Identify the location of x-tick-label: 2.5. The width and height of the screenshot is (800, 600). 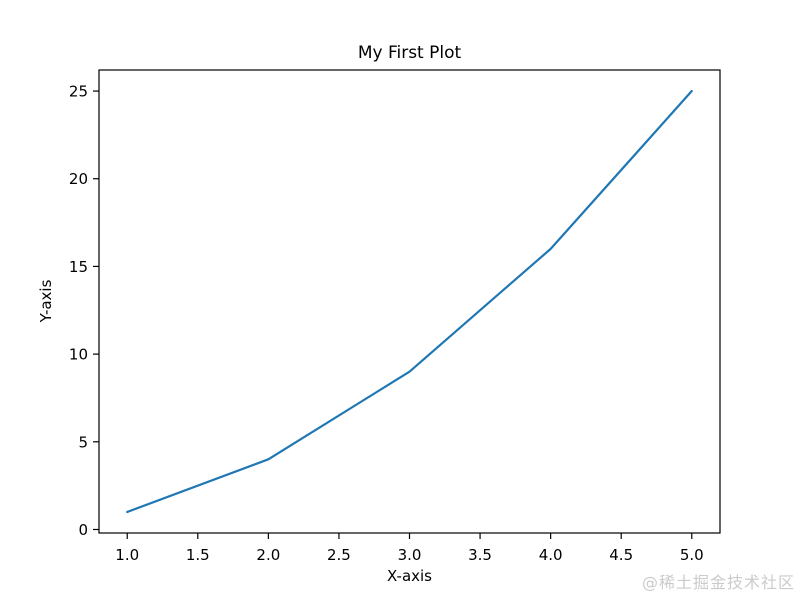
(339, 555).